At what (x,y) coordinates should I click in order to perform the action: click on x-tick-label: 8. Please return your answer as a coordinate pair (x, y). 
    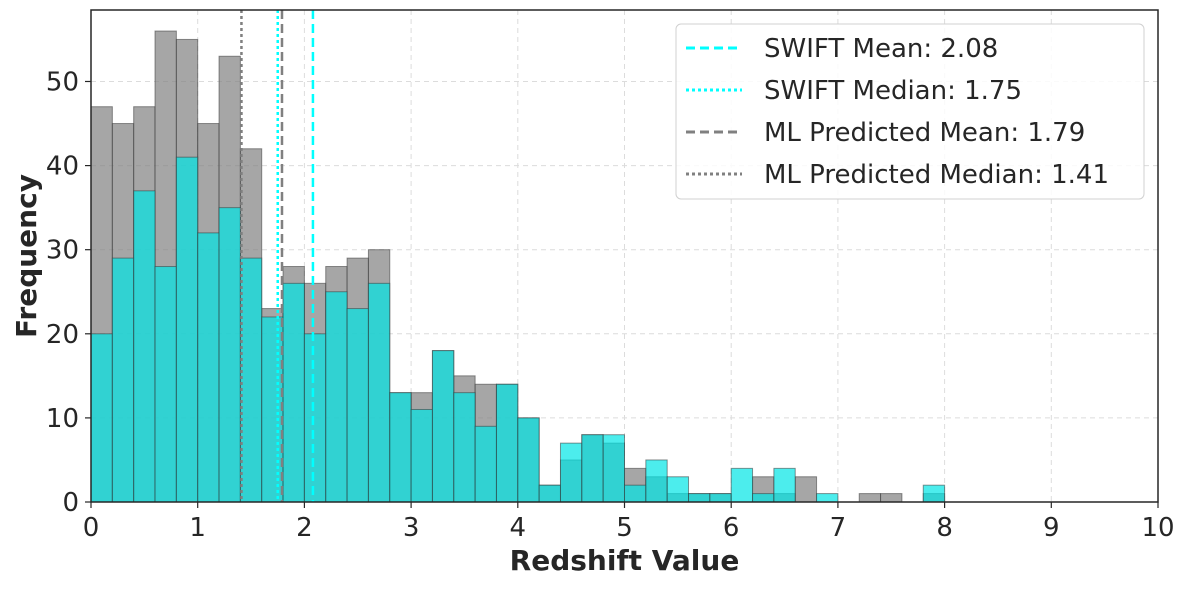
    Looking at the image, I should click on (944, 528).